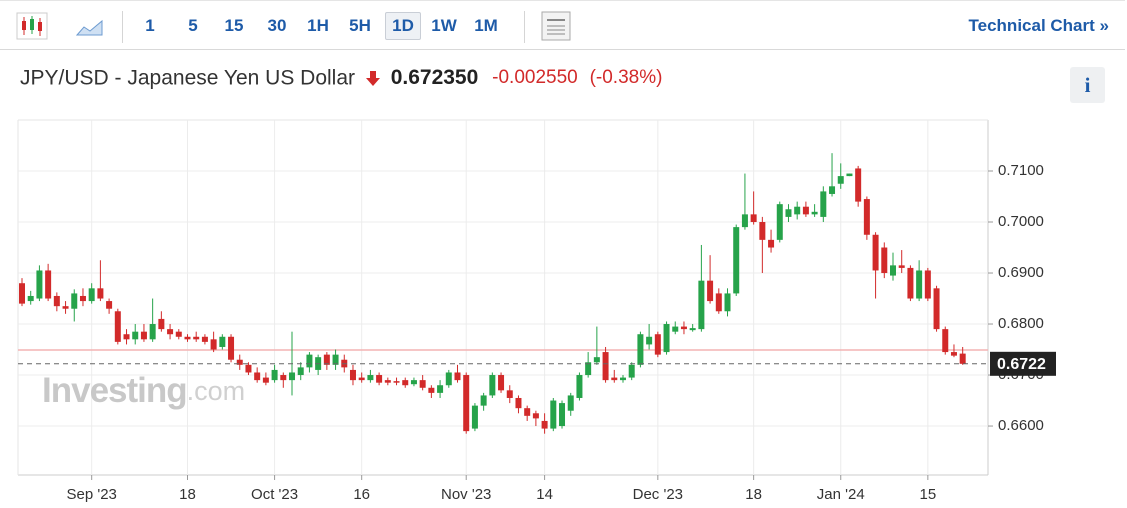  Describe the element at coordinates (1021, 272) in the screenshot. I see `y-tick-label: 0.6900` at that location.